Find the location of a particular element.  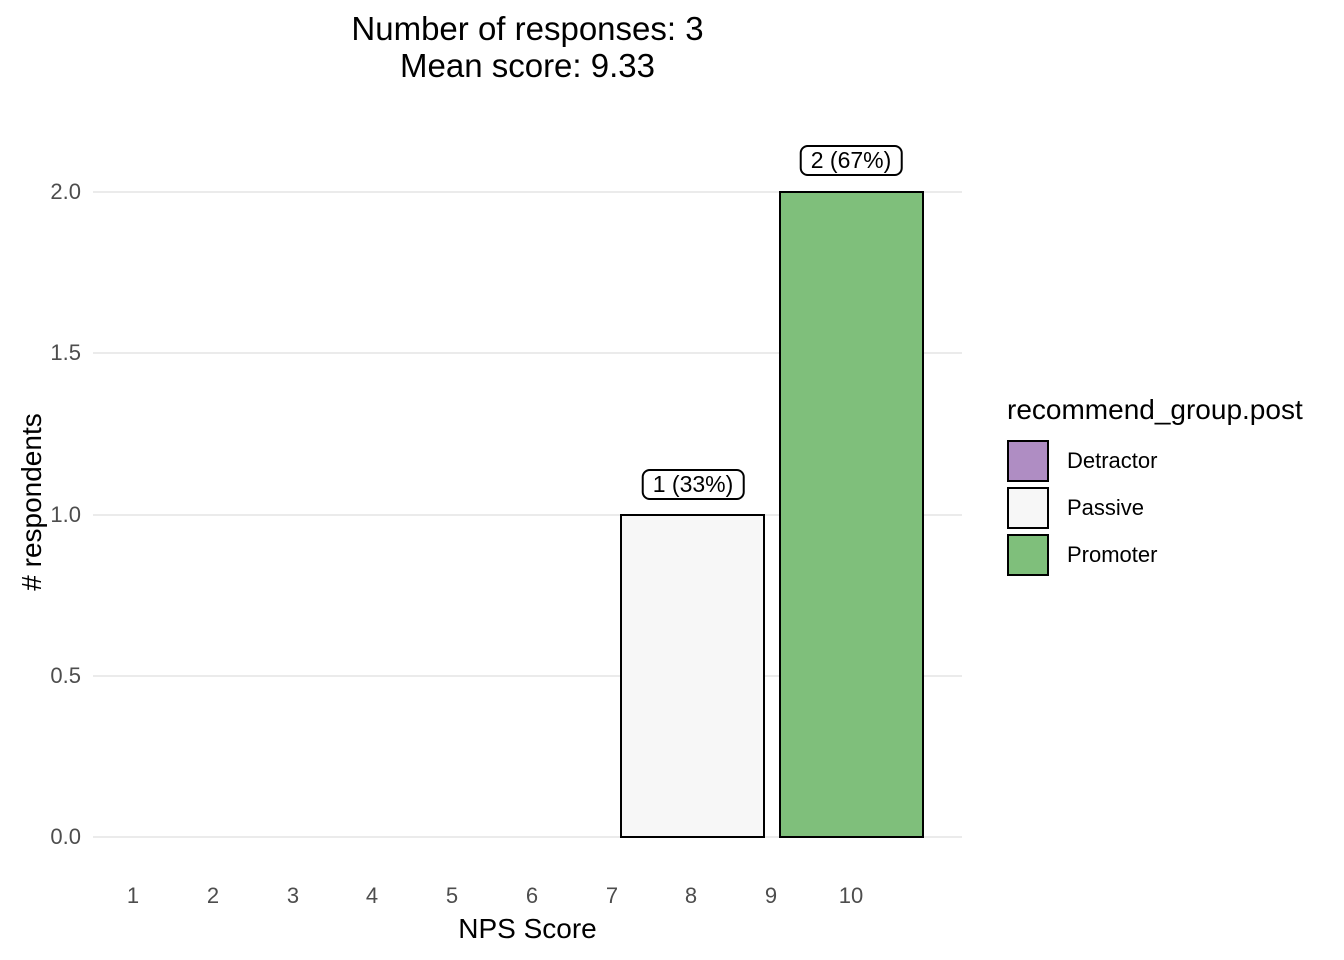

plot-title: Number of responses: 3 Mean score: 9.33 is located at coordinates (527, 47).